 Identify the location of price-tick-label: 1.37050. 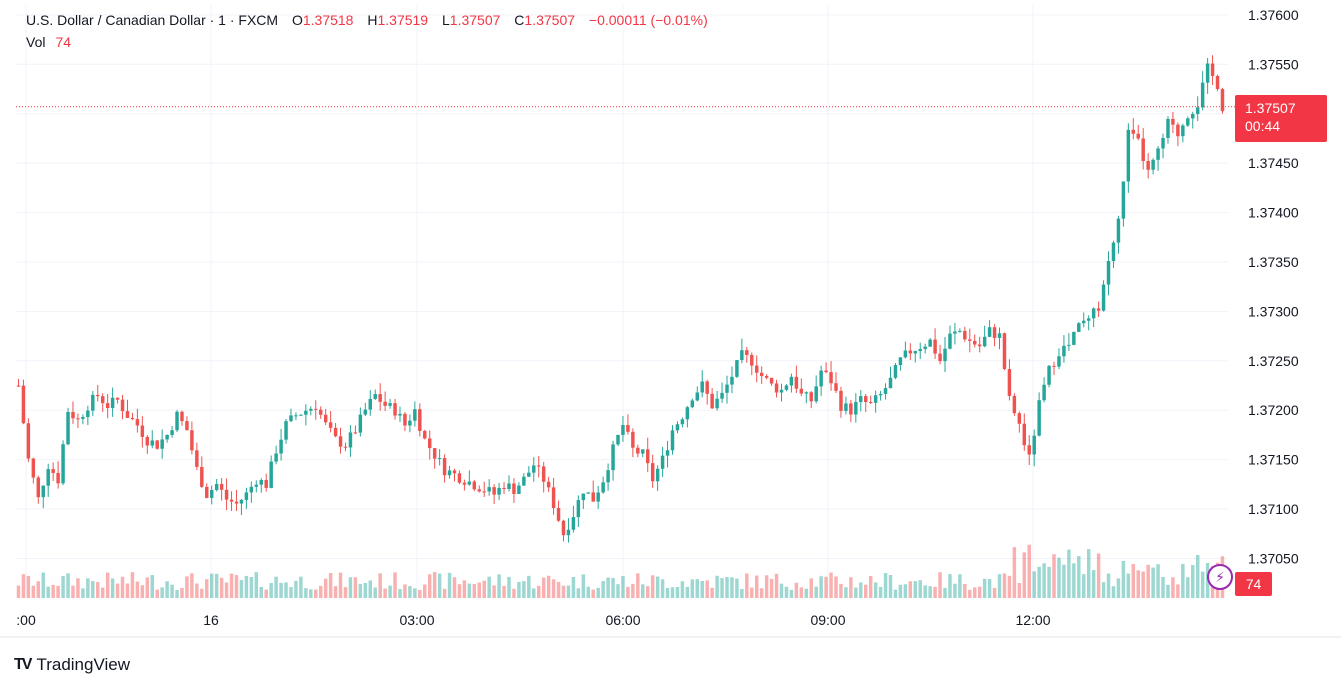
(1273, 558).